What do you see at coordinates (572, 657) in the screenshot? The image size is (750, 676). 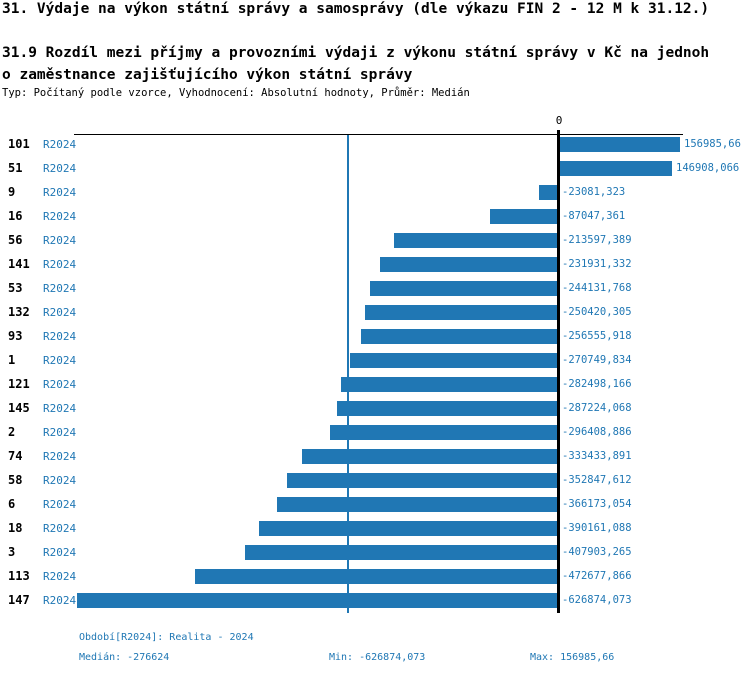 I see `footer-max: Max: 156985,66` at bounding box center [572, 657].